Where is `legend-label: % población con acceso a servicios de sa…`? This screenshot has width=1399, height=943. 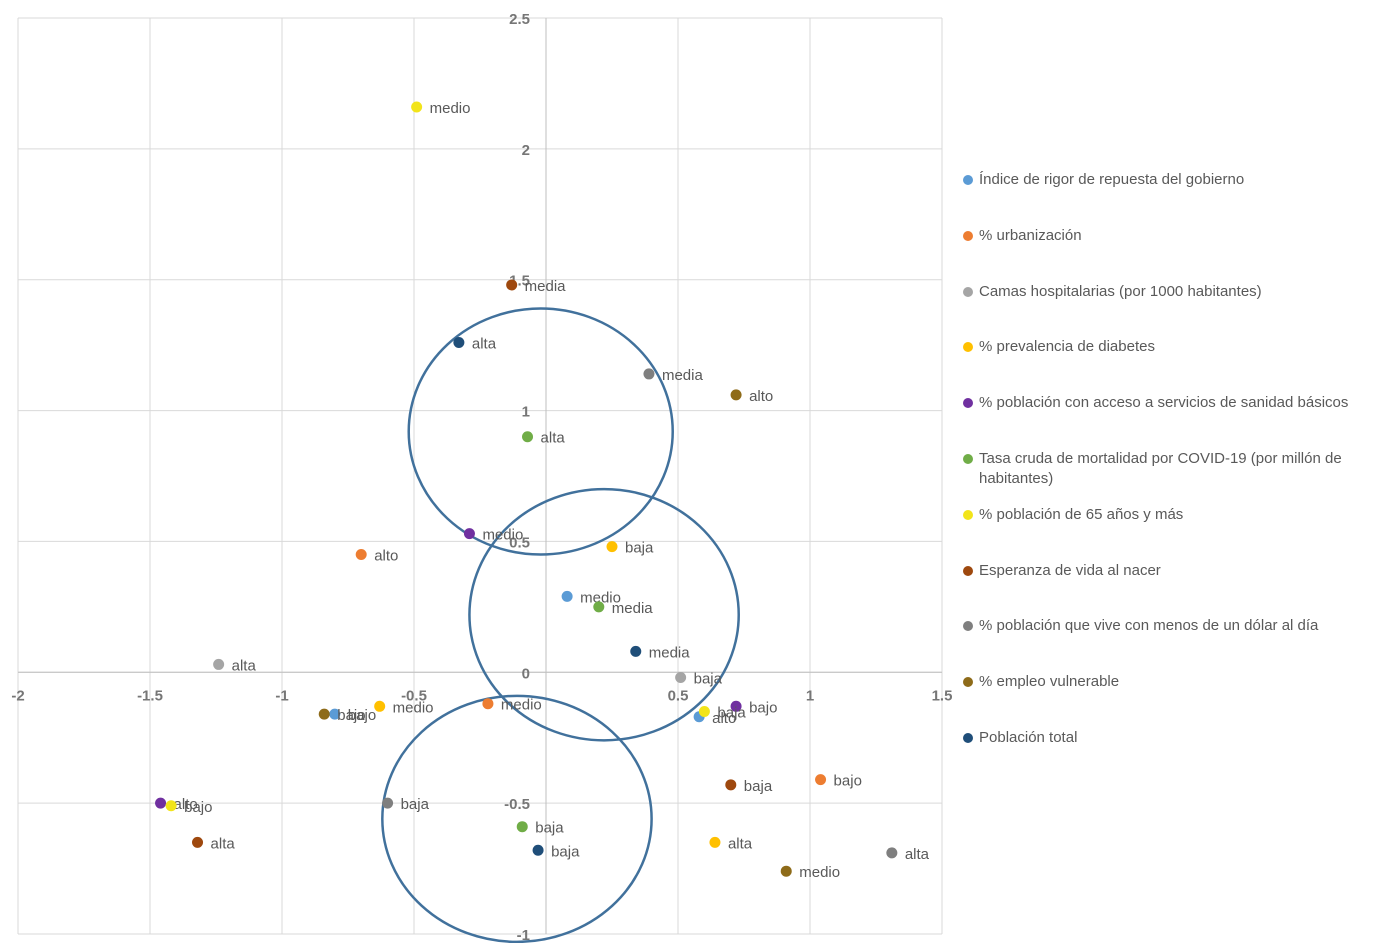
legend-label: % población con acceso a servicios de sa… is located at coordinates (1164, 403).